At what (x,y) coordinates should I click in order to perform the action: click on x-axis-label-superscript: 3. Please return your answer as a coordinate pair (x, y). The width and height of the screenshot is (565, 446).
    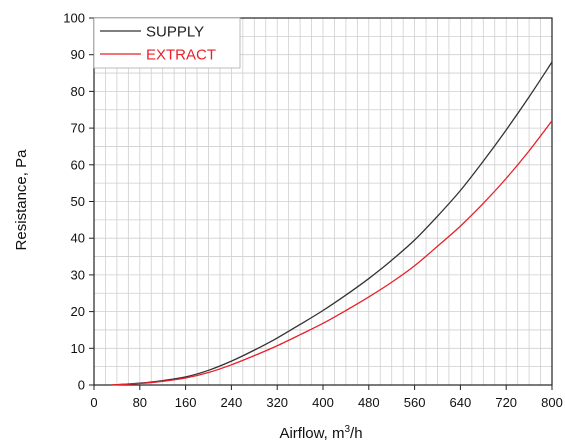
    Looking at the image, I should click on (347, 429).